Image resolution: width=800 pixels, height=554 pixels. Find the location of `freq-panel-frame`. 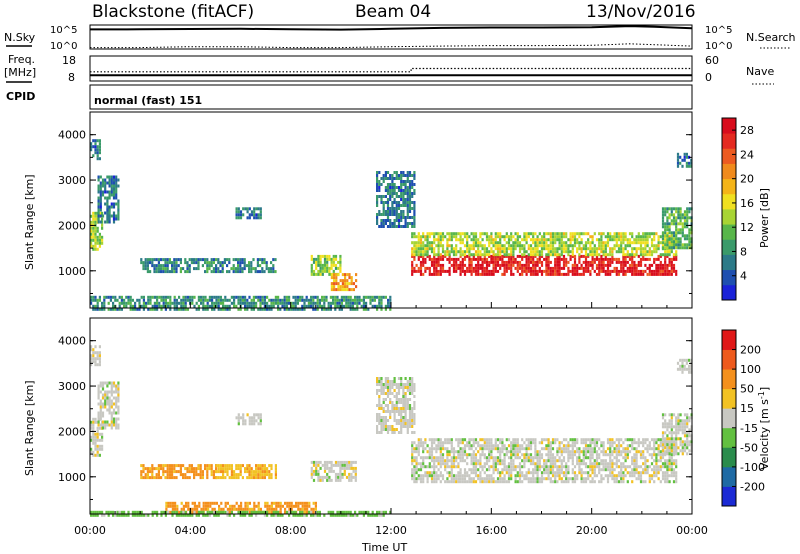

freq-panel-frame is located at coordinates (391, 68).